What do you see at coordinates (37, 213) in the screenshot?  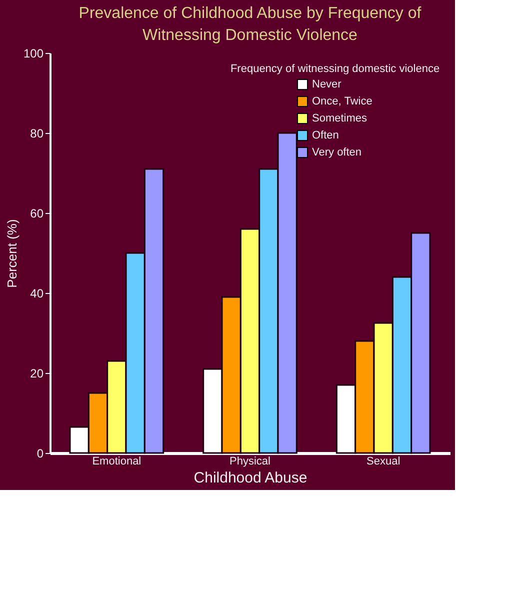 I see `y-tick-label: 60` at bounding box center [37, 213].